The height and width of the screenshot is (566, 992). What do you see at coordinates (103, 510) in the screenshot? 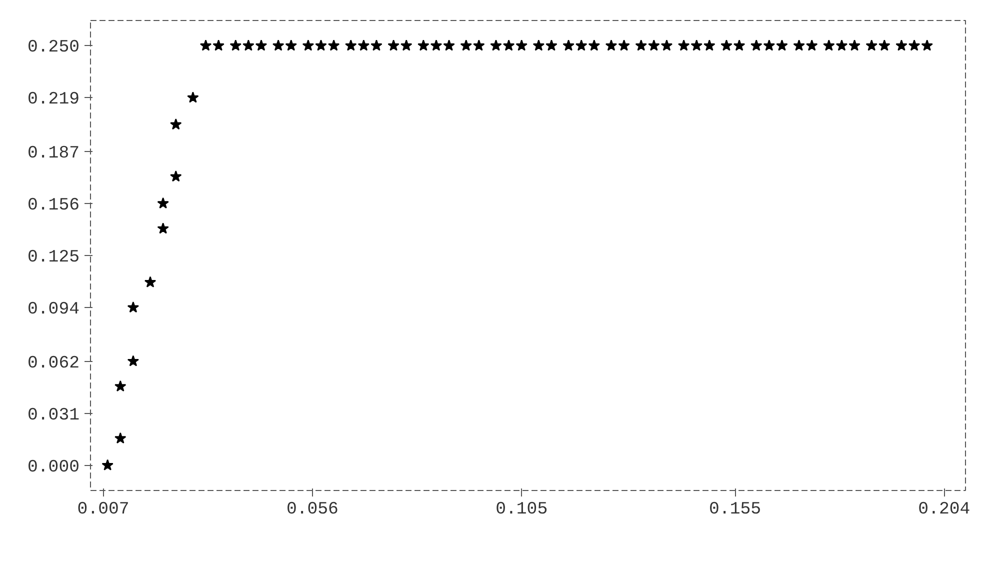
I see `x-tick-label: 0.007` at bounding box center [103, 510].